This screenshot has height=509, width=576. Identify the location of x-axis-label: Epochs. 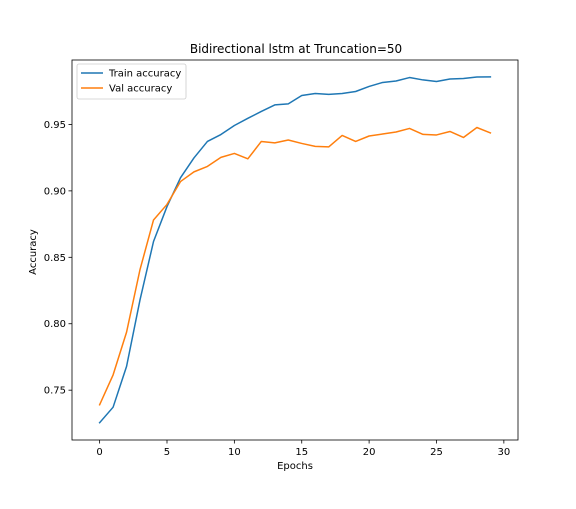
(295, 466).